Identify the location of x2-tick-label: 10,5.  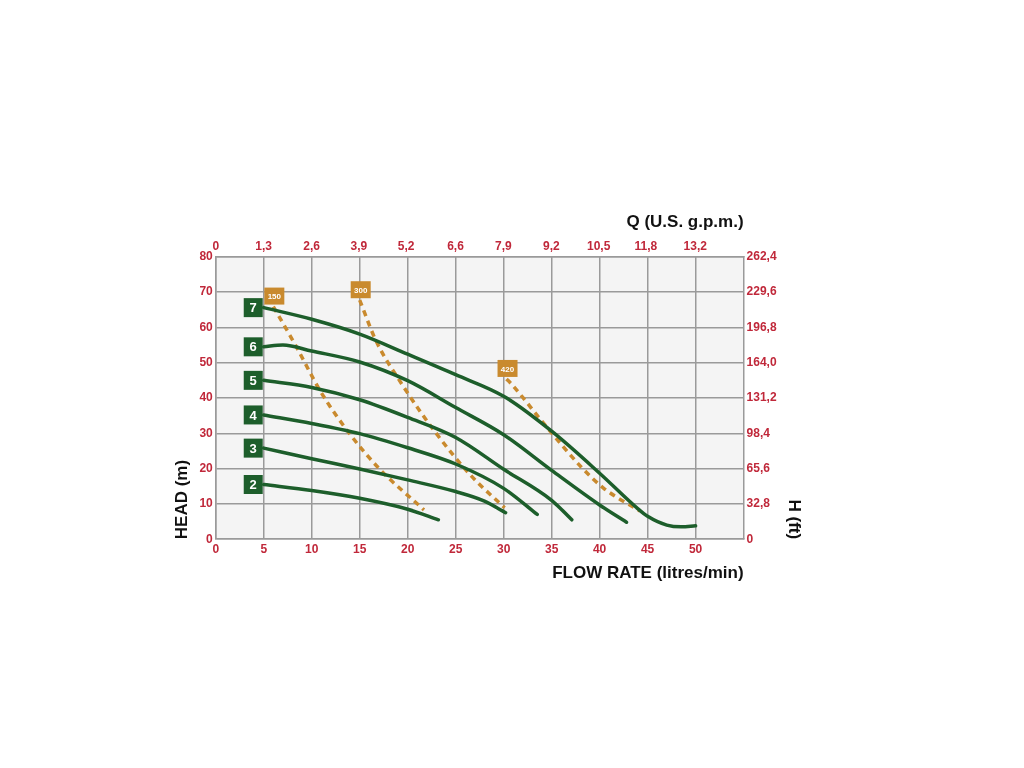
(598, 245).